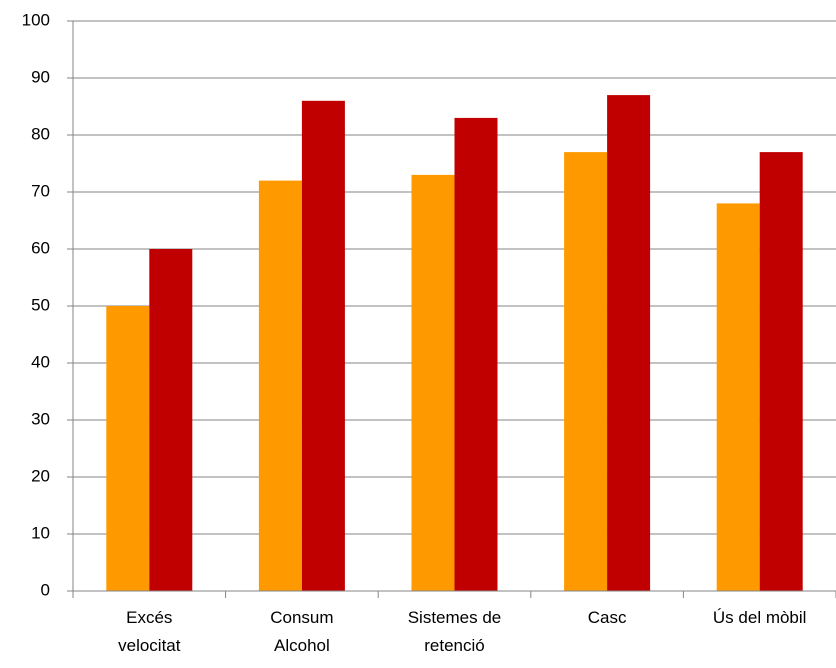  I want to click on x-tick-label: Ús del mòbil, so click(759, 617).